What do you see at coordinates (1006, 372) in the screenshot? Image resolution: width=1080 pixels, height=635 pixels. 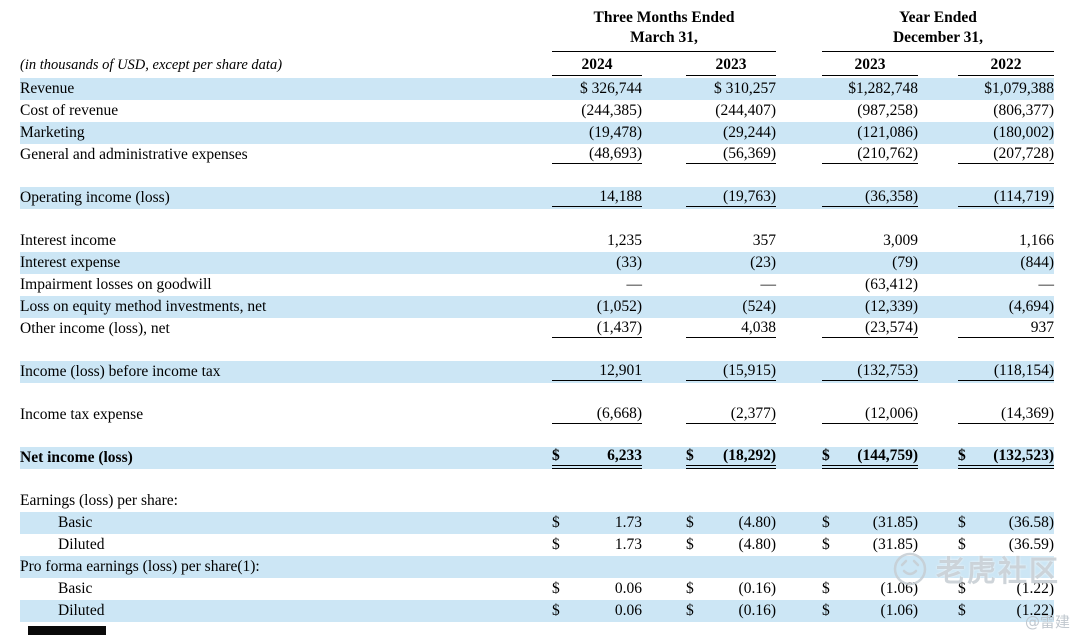 I see `value-cell: (118,154)` at bounding box center [1006, 372].